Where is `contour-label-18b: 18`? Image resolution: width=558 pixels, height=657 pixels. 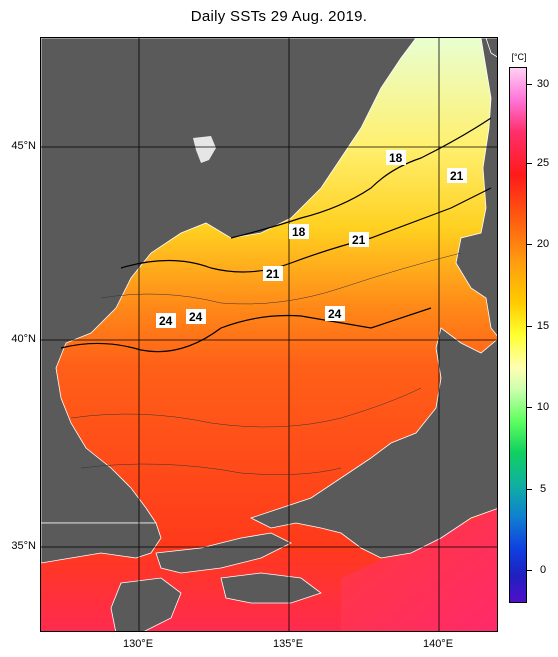 contour-label-18b: 18 is located at coordinates (299, 232).